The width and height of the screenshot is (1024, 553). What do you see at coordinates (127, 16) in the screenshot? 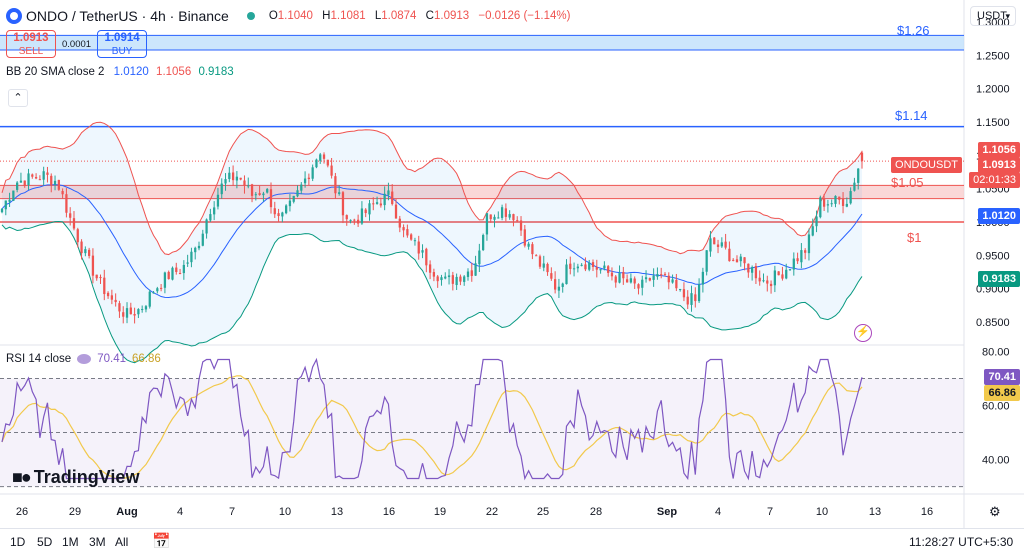
I see `symbol-title: ONDO / TetherUS · 4h · Binance` at bounding box center [127, 16].